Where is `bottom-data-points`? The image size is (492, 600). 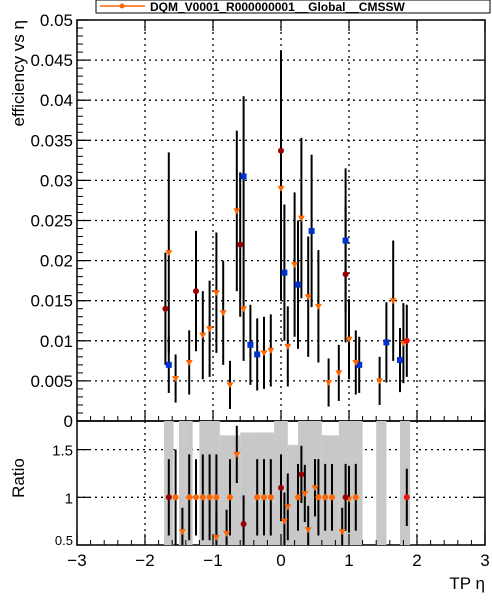 bottom-data-points is located at coordinates (287, 485).